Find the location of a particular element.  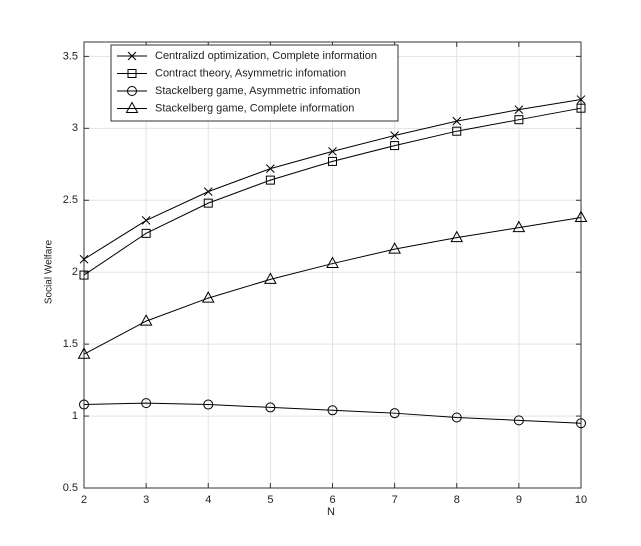

x-tick-label: 9 is located at coordinates (519, 500).